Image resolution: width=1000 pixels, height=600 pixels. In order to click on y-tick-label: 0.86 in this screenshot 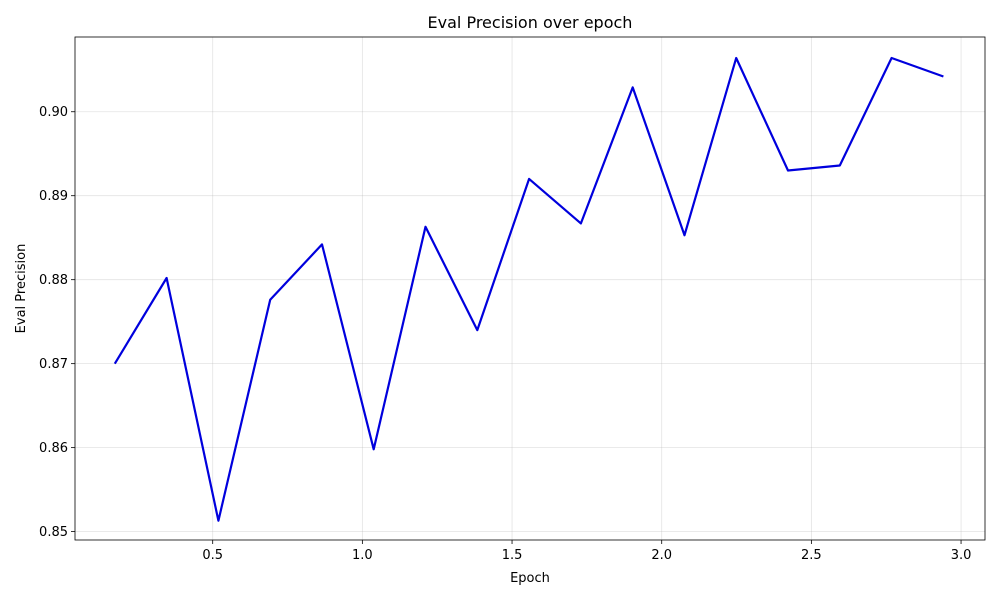, I will do `click(53, 448)`.